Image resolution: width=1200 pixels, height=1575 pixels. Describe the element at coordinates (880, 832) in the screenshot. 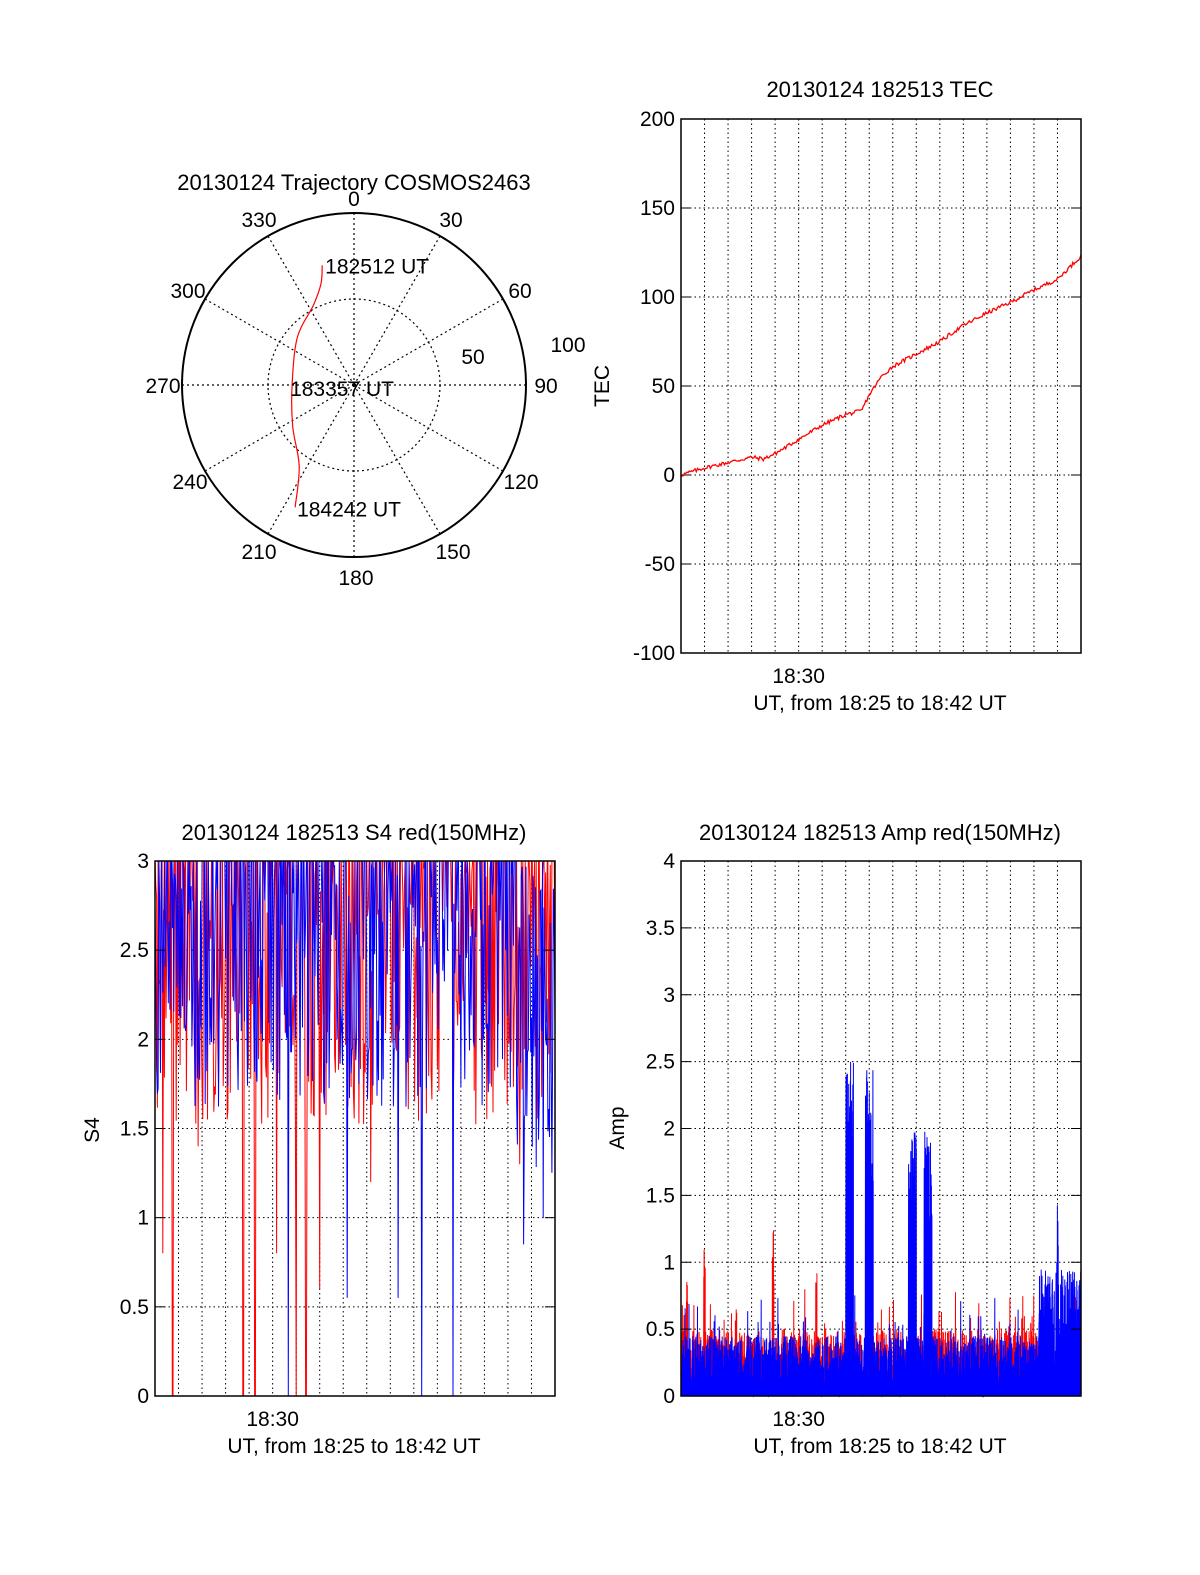

I see `amp-title: 20130124 182513 Amp red(150MHz)` at that location.